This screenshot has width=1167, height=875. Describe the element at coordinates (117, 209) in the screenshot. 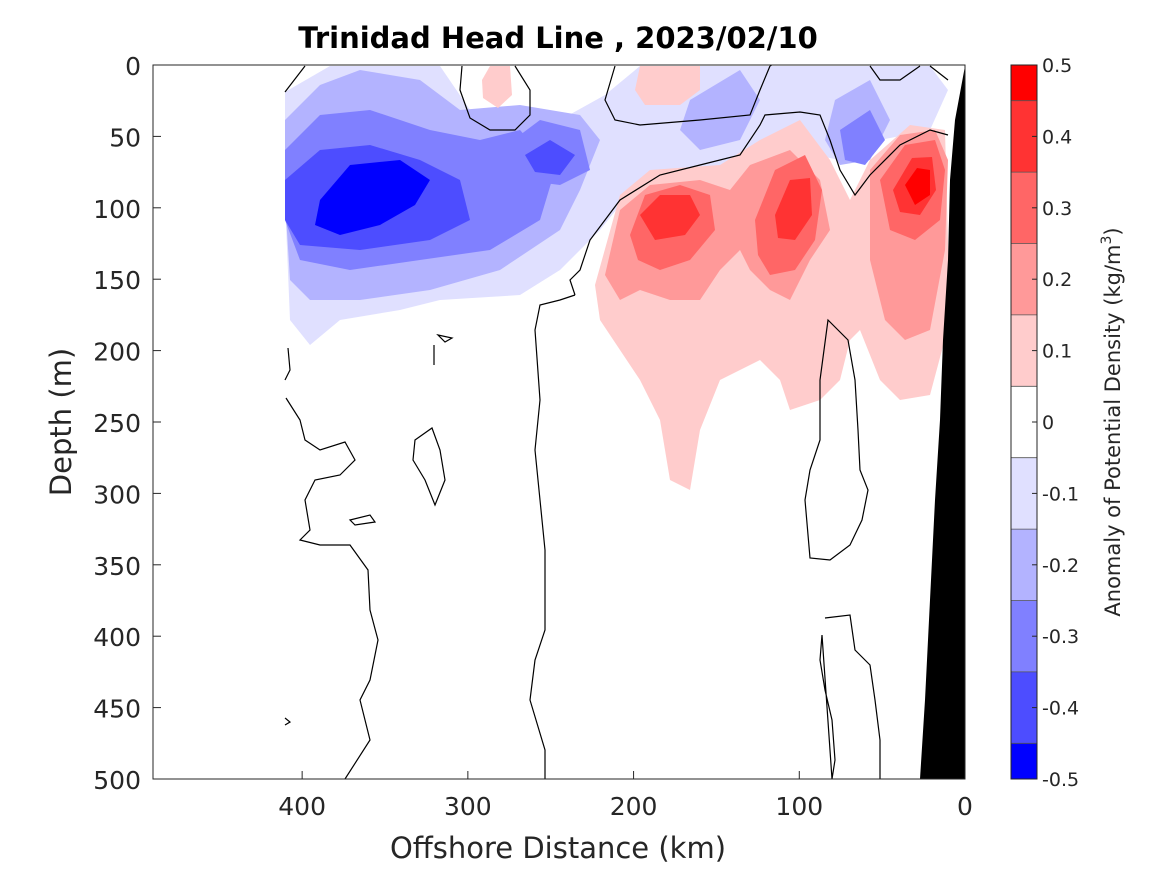

I see `y-tick-label: 100` at that location.